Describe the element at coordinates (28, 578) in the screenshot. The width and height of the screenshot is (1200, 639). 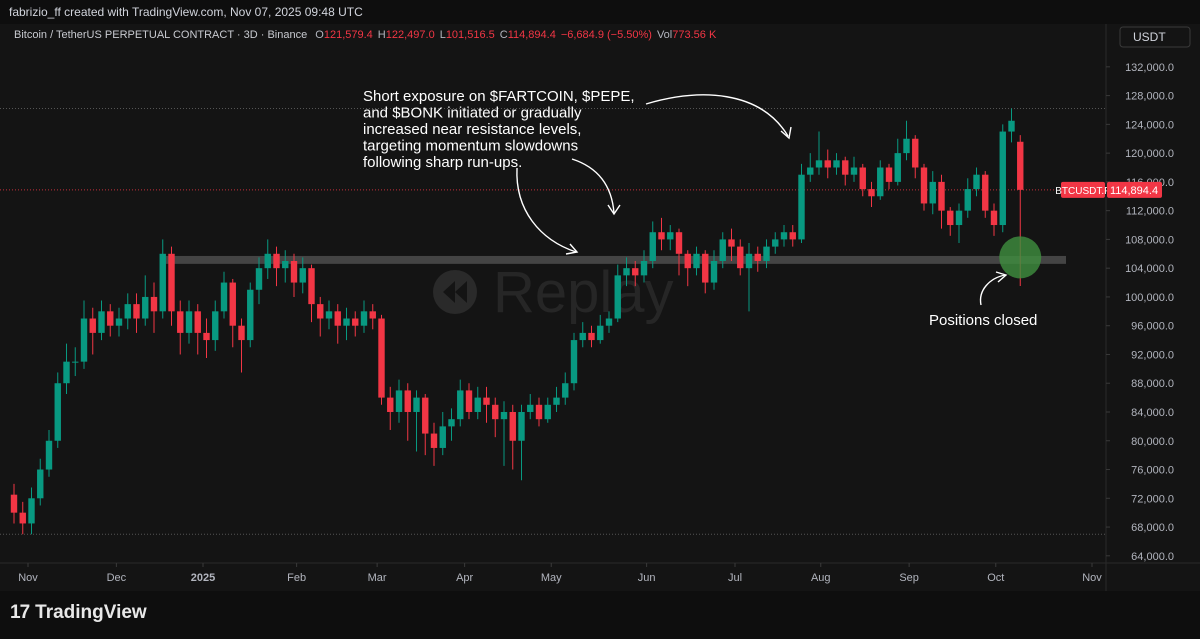
I see `x-tick-label: Nov` at that location.